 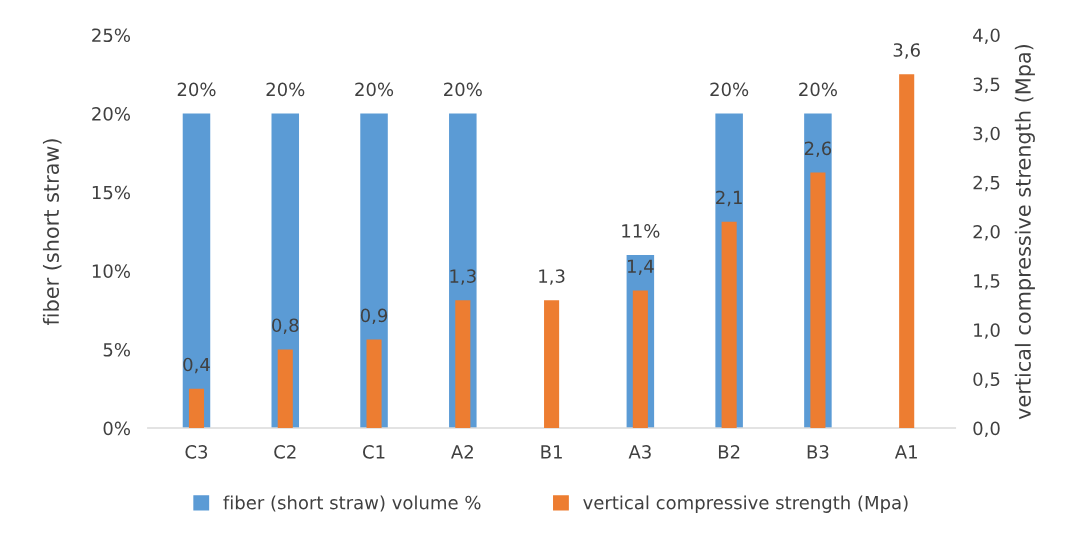 What do you see at coordinates (462, 452) in the screenshot?
I see `x-tick-label: A2` at bounding box center [462, 452].